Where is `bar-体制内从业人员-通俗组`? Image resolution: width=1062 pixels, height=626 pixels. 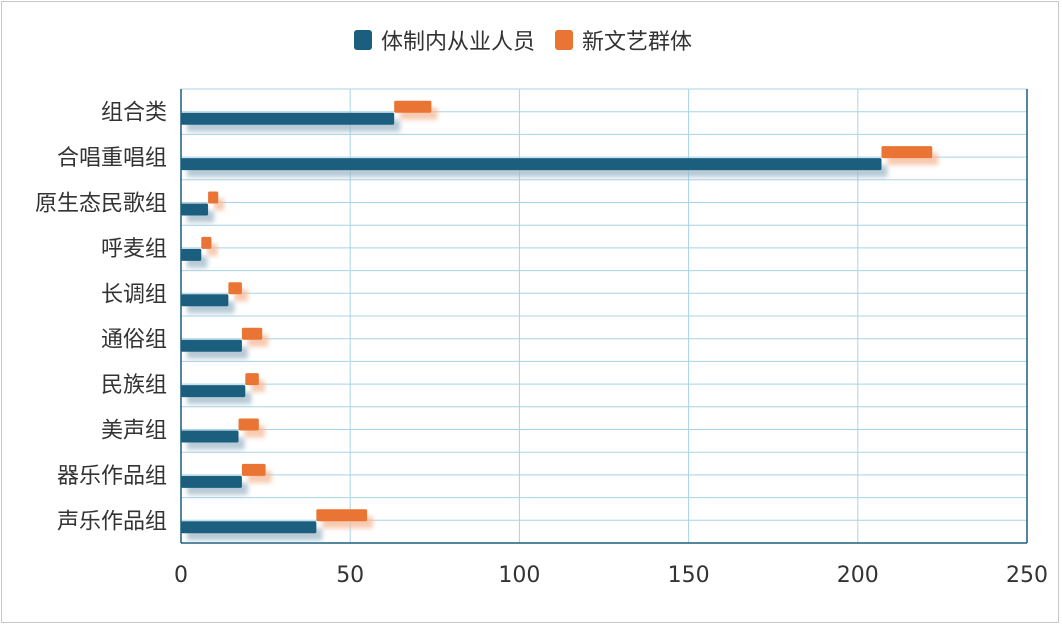 bar-体制内从业人员-通俗组 is located at coordinates (211, 345).